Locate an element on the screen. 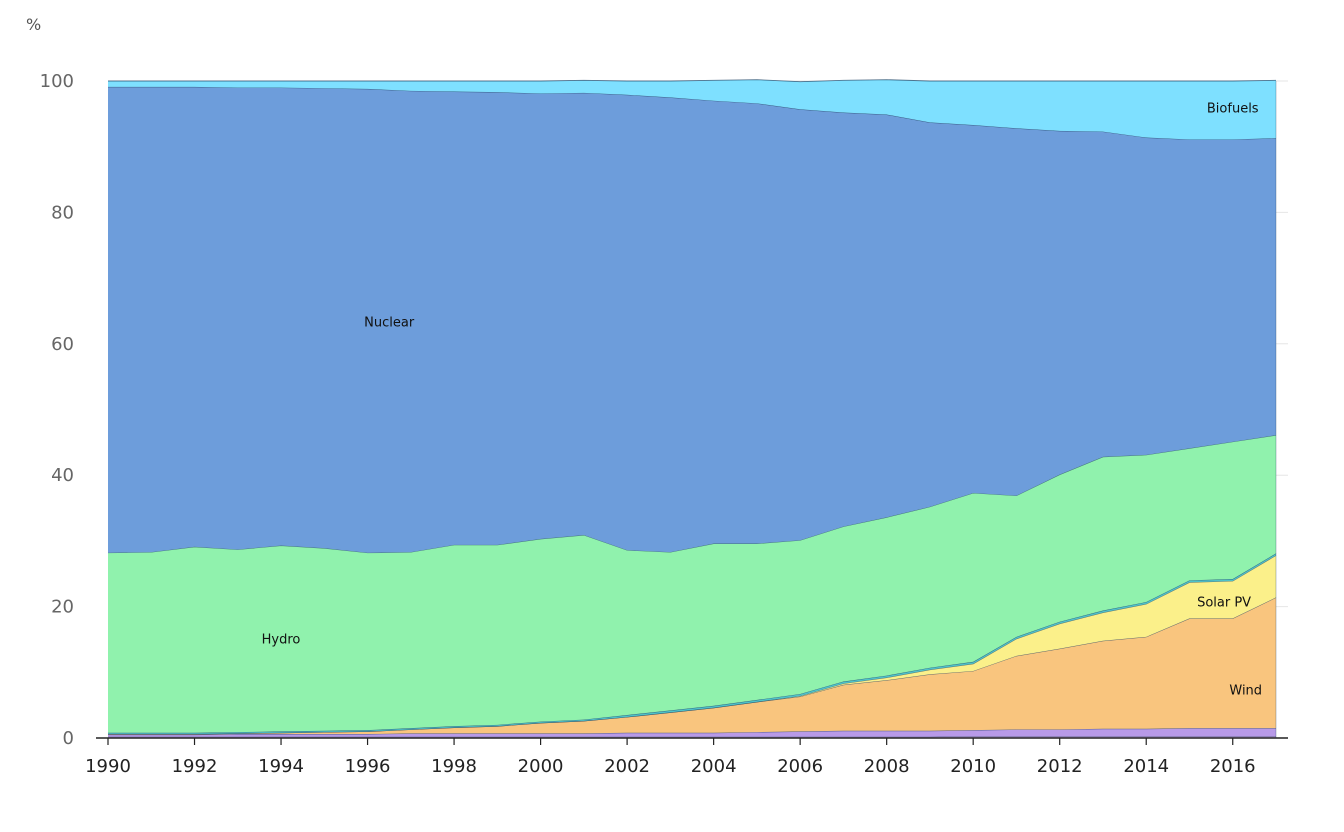 The image size is (1344, 832). y-unit-label: % is located at coordinates (33, 24).